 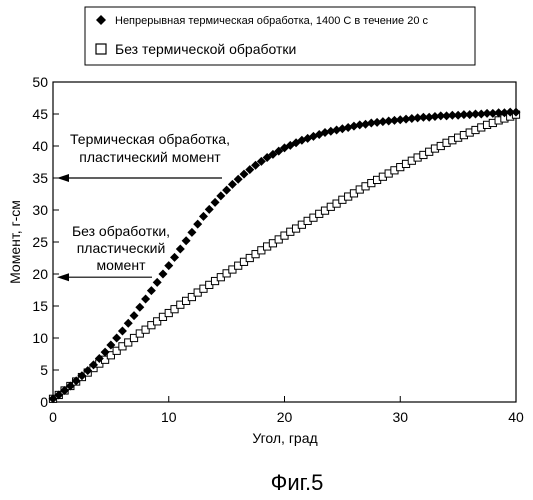 I want to click on annotation-untreated: Без обработки, пластический момент, so click(x=113, y=252).